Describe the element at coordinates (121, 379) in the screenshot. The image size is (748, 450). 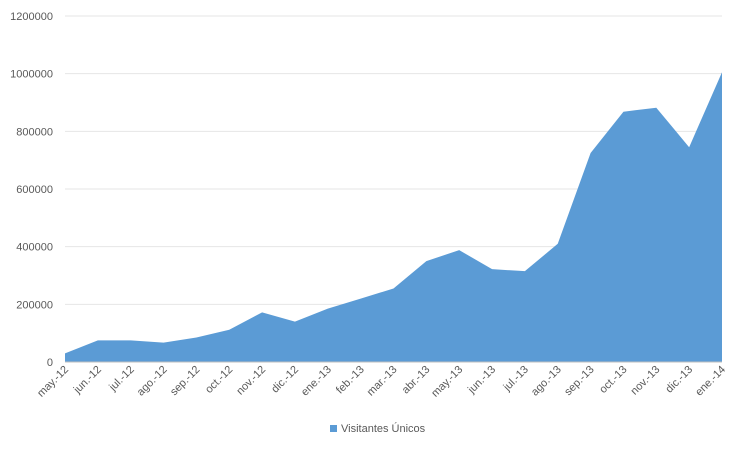
I see `x-tick-label: jul.-12` at that location.